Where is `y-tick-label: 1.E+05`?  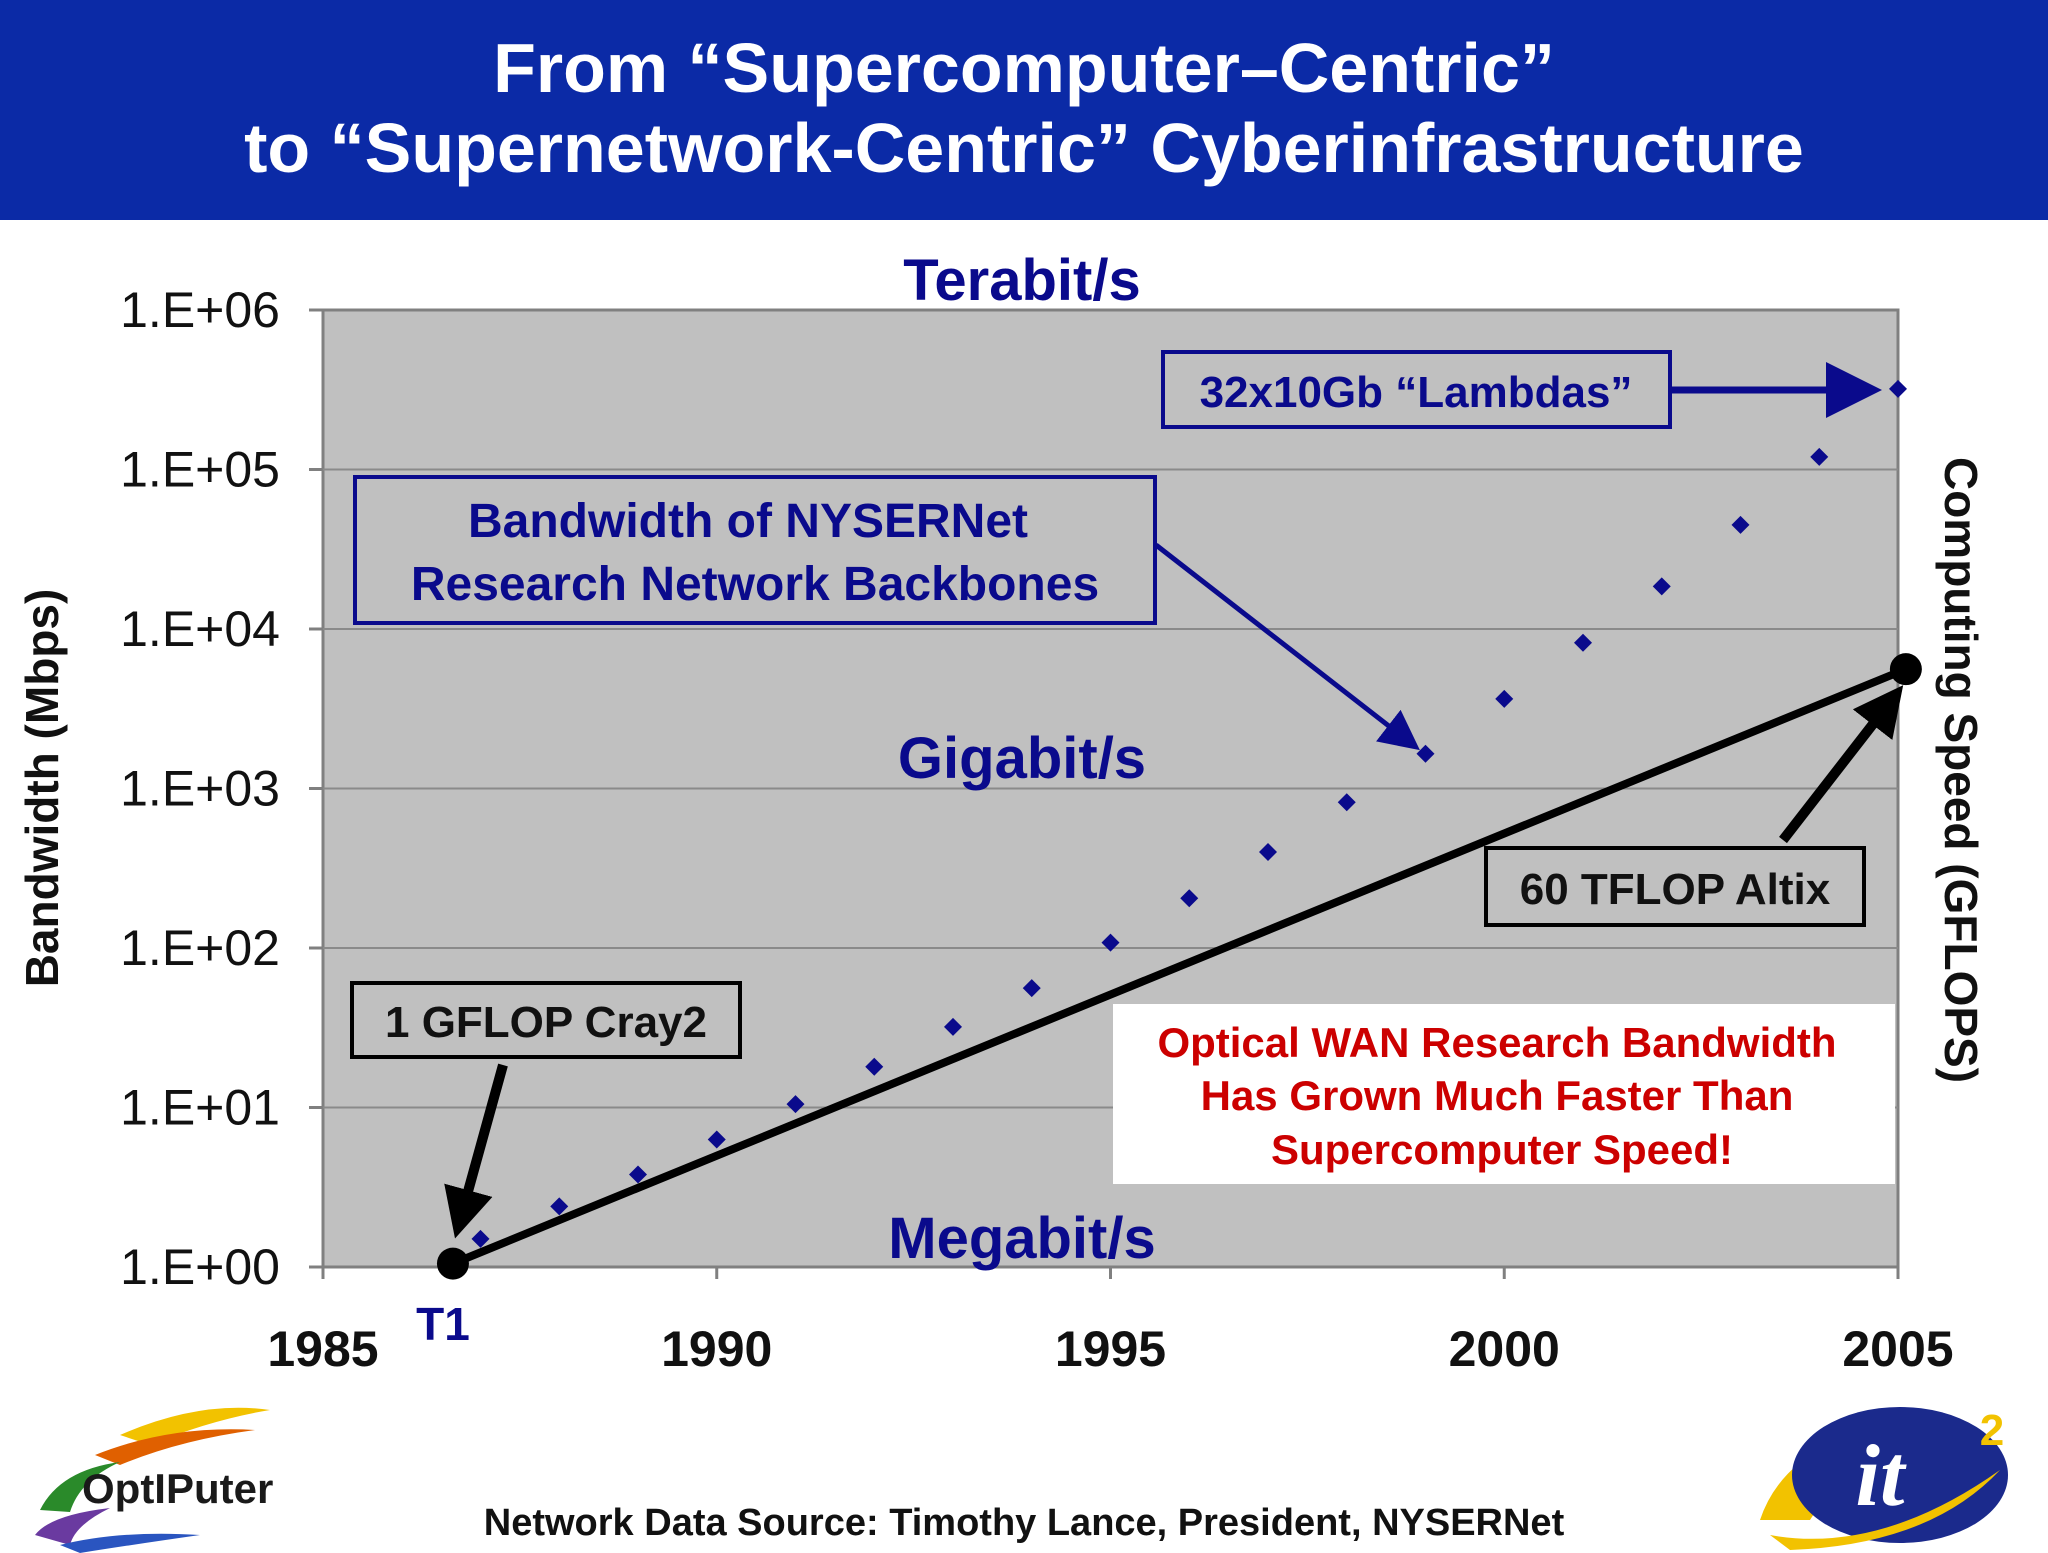 y-tick-label: 1.E+05 is located at coordinates (200, 470).